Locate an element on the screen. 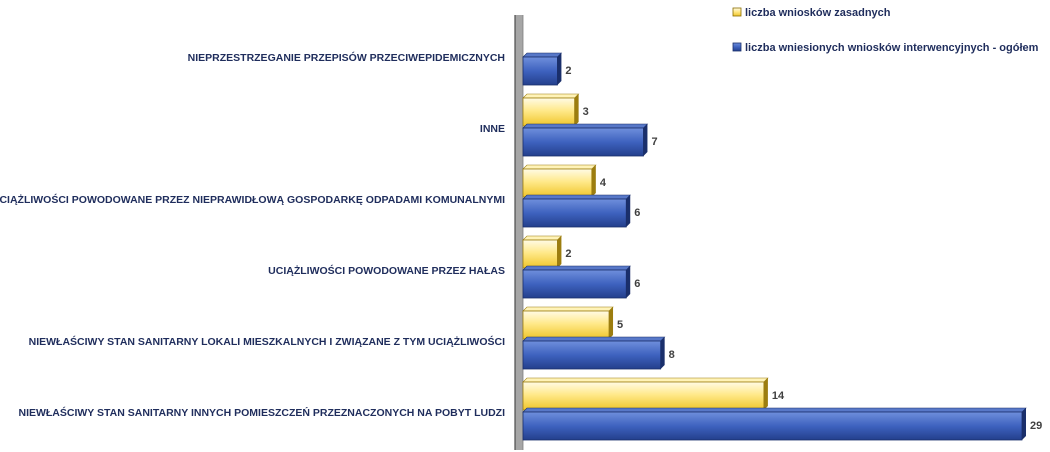 The height and width of the screenshot is (452, 1050). category-label: UCIĄŻLIWOŚCI POWODOWANE PRZEZ HAŁAS is located at coordinates (386, 270).